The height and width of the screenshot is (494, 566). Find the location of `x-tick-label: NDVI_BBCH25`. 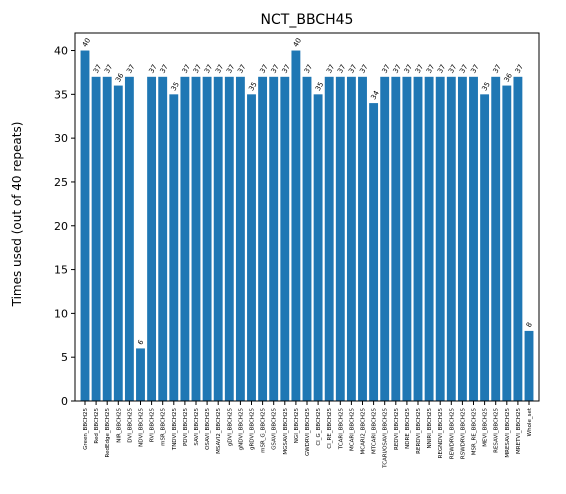

x-tick-label: NDVI_BBCH25 is located at coordinates (141, 427).